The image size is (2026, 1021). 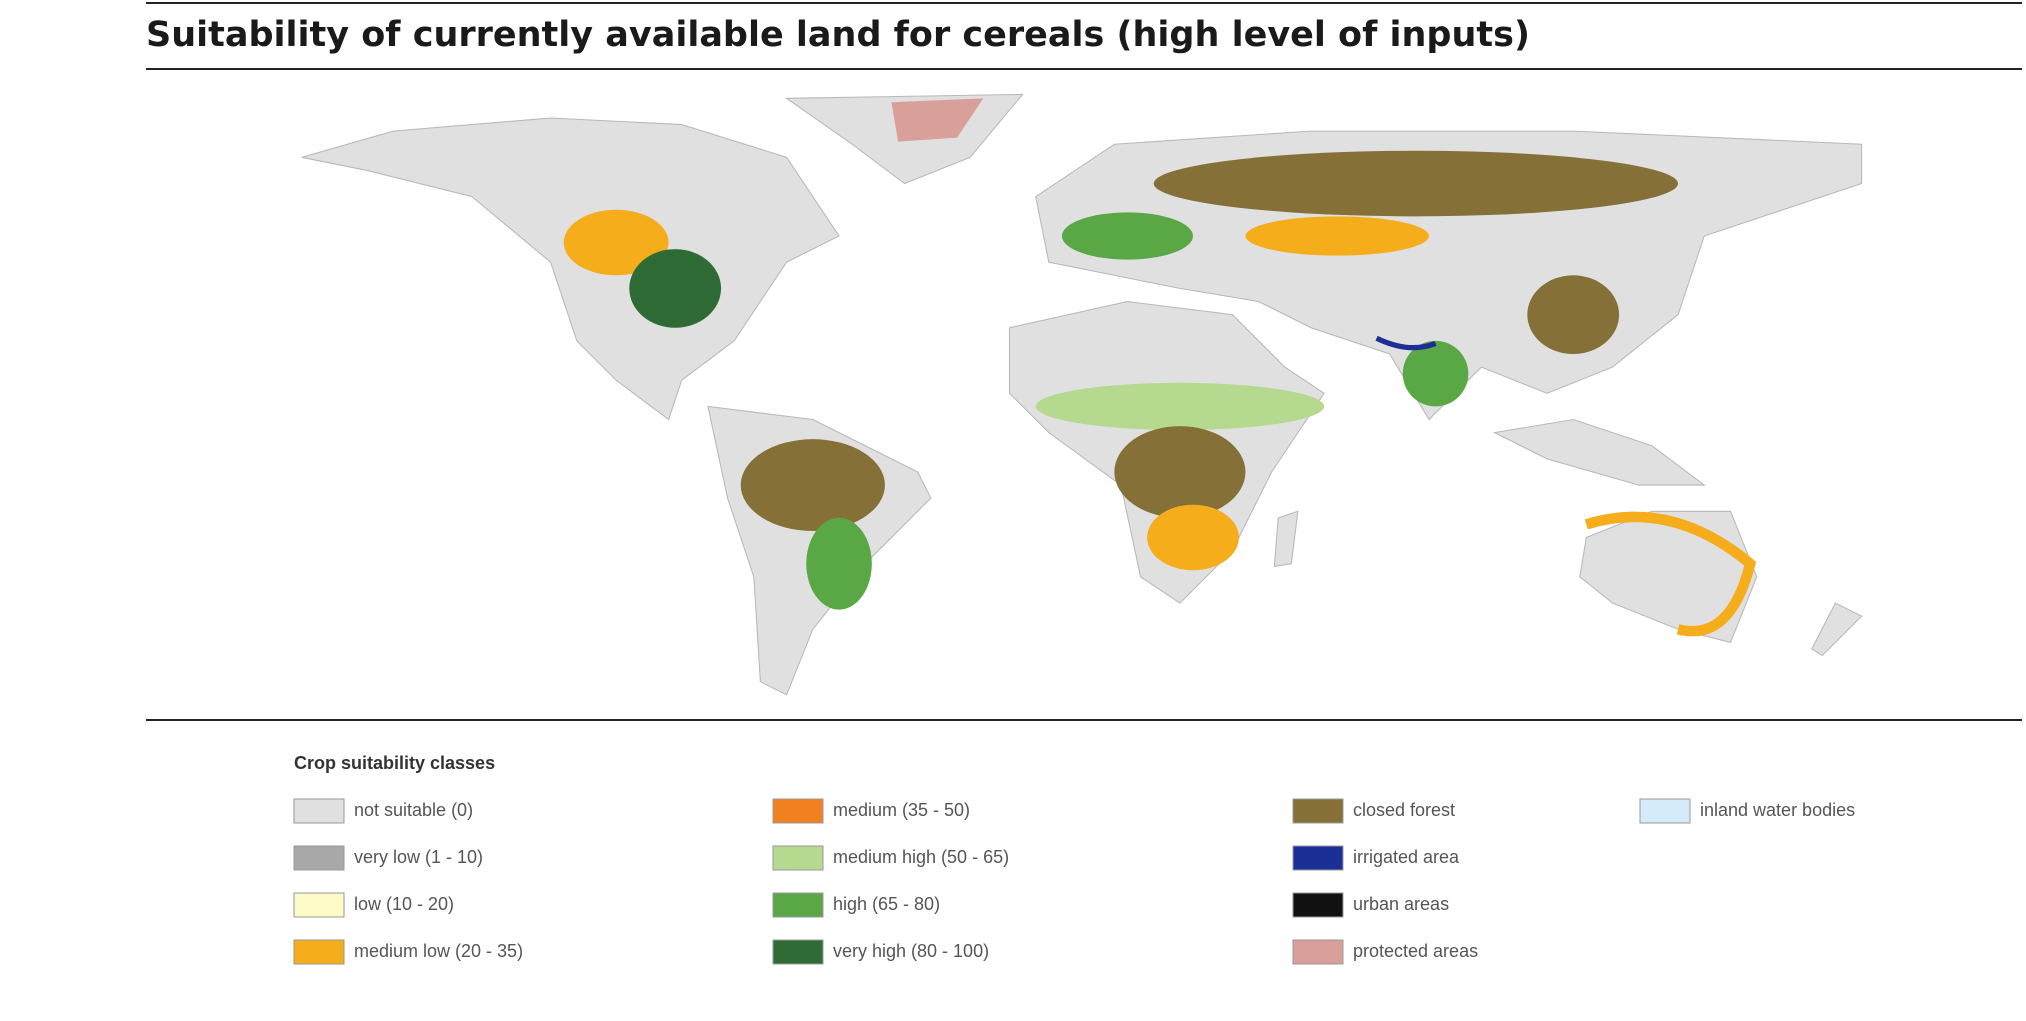 What do you see at coordinates (901, 810) in the screenshot?
I see `legend-label: medium (35 - 50)` at bounding box center [901, 810].